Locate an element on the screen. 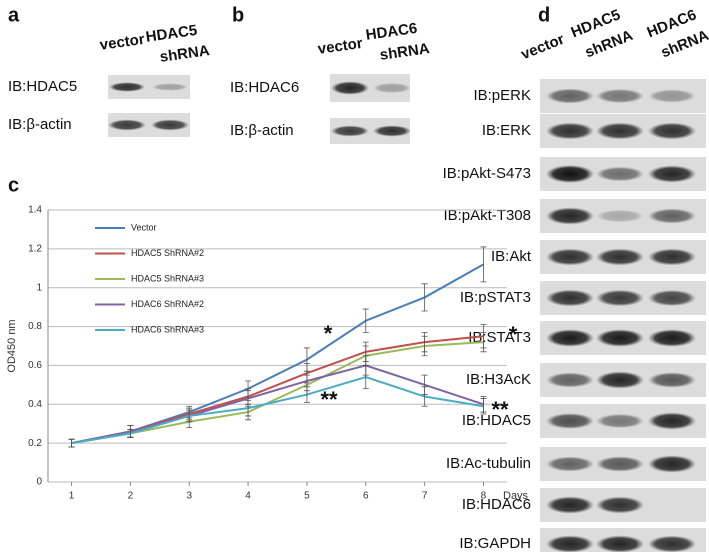 This screenshot has height=552, width=709. x-tick-label: 4 is located at coordinates (248, 496).